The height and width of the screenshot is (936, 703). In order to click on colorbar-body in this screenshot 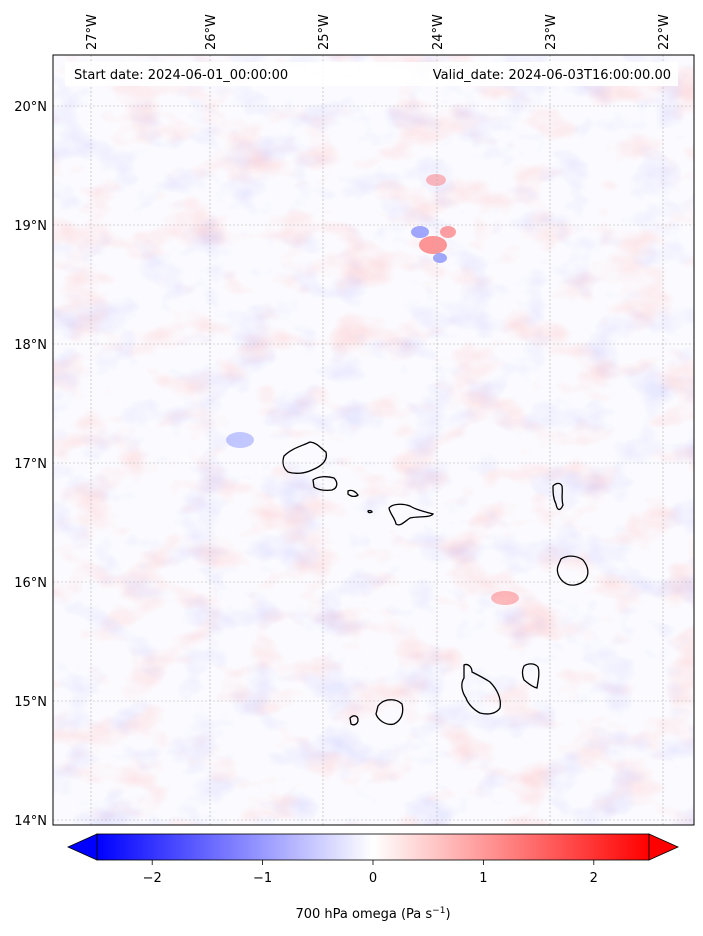, I will do `click(373, 847)`.